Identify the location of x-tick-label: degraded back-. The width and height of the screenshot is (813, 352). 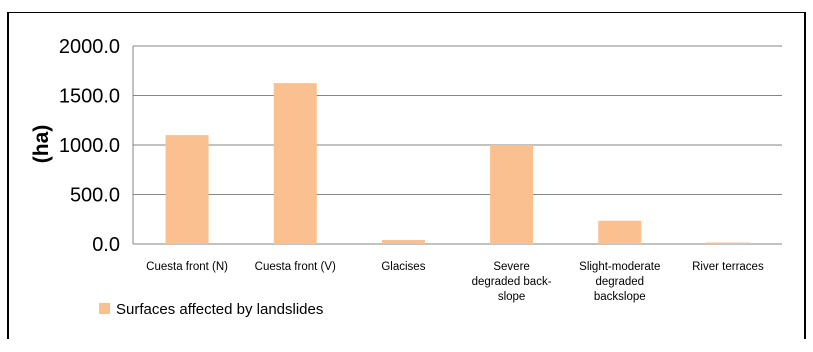
(512, 282).